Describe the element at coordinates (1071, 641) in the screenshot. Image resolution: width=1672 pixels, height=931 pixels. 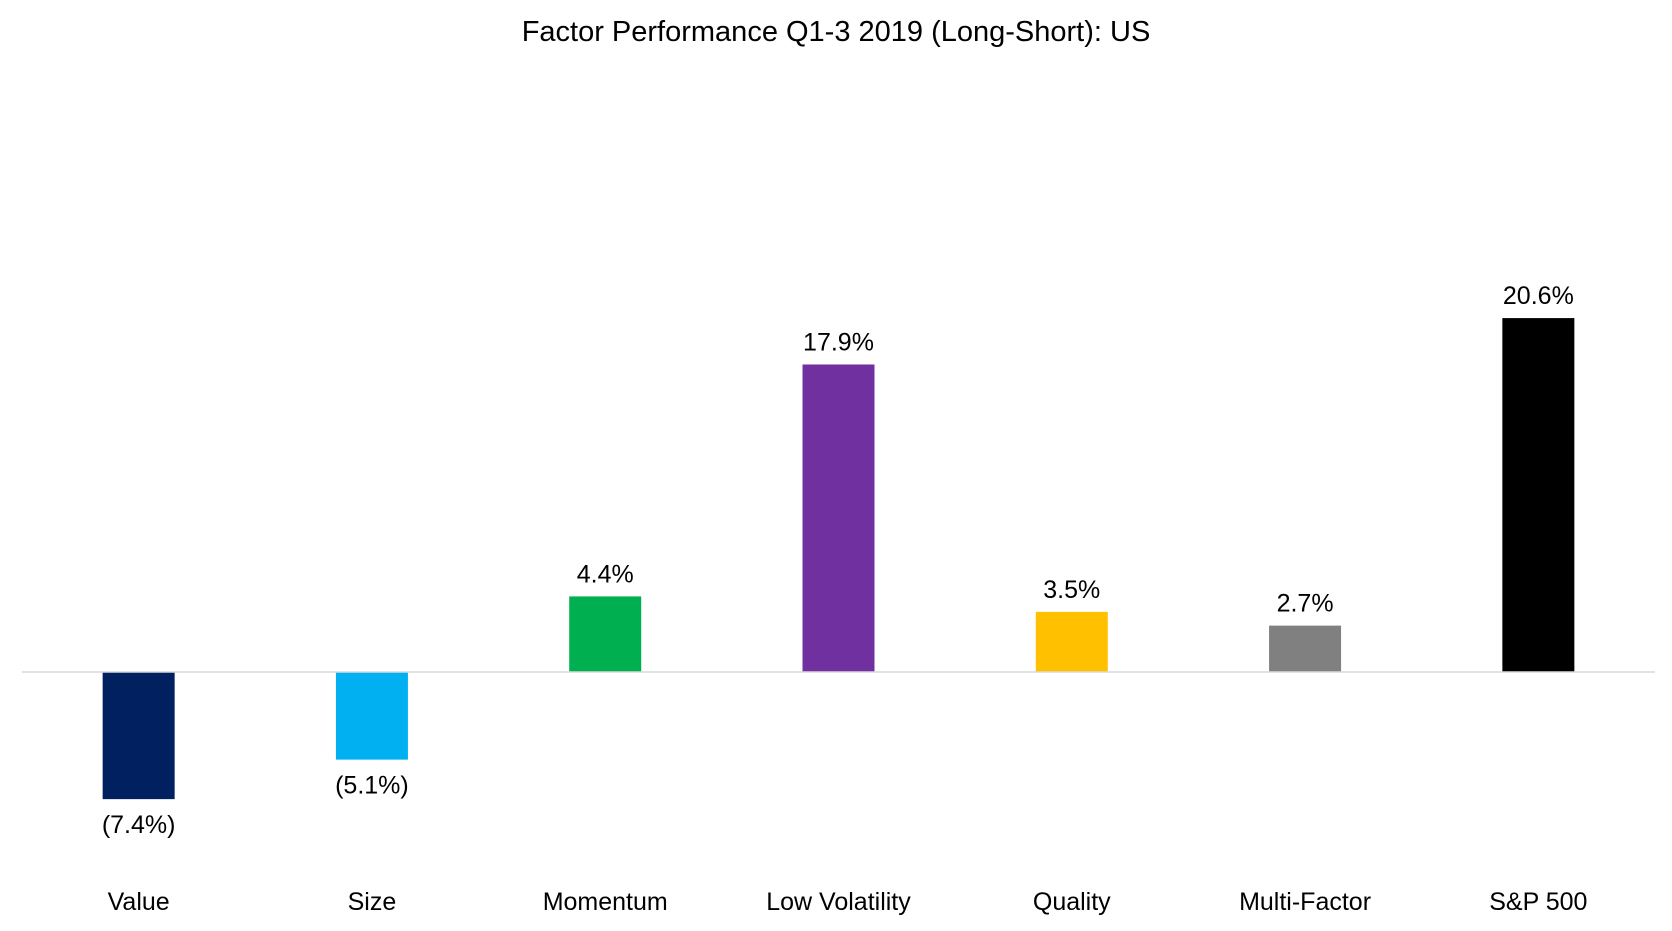
I see `bar-quality` at that location.